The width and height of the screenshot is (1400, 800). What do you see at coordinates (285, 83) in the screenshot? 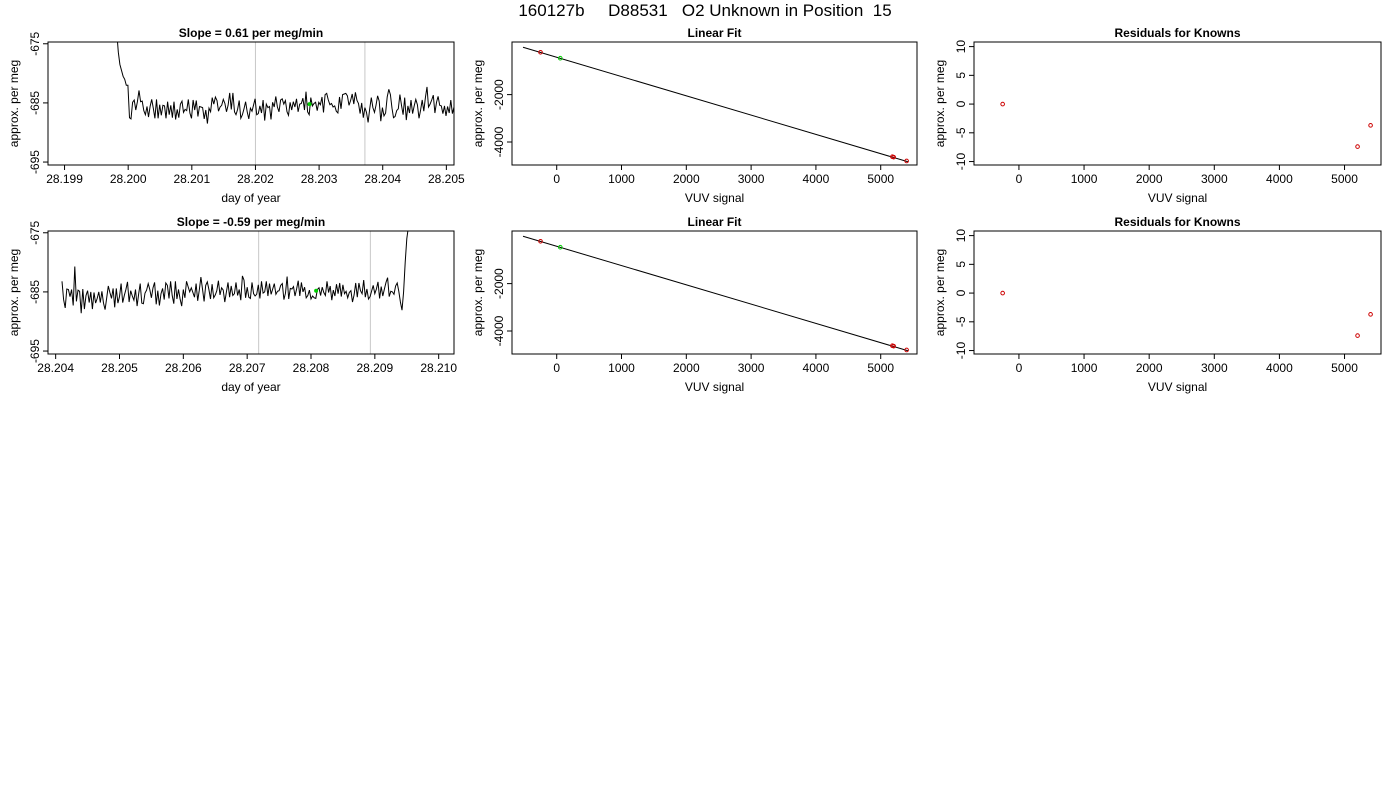
I see `series-line` at bounding box center [285, 83].